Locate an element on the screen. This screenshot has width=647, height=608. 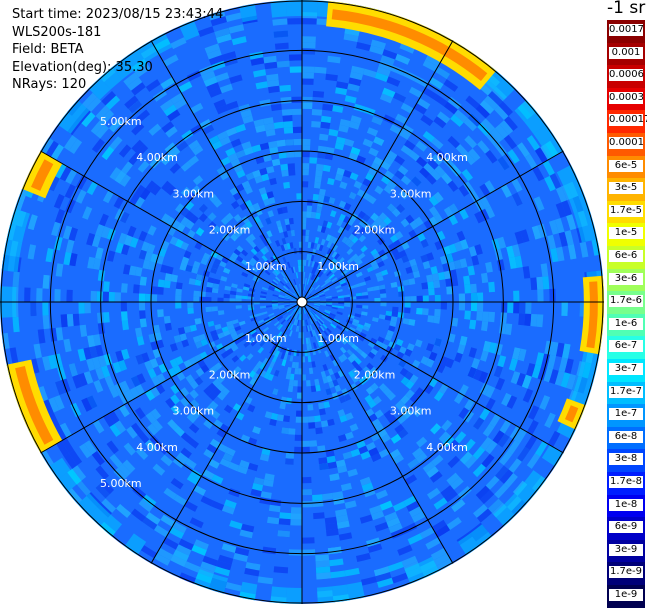
colorbar-label: 6e-5 is located at coordinates (626, 166).